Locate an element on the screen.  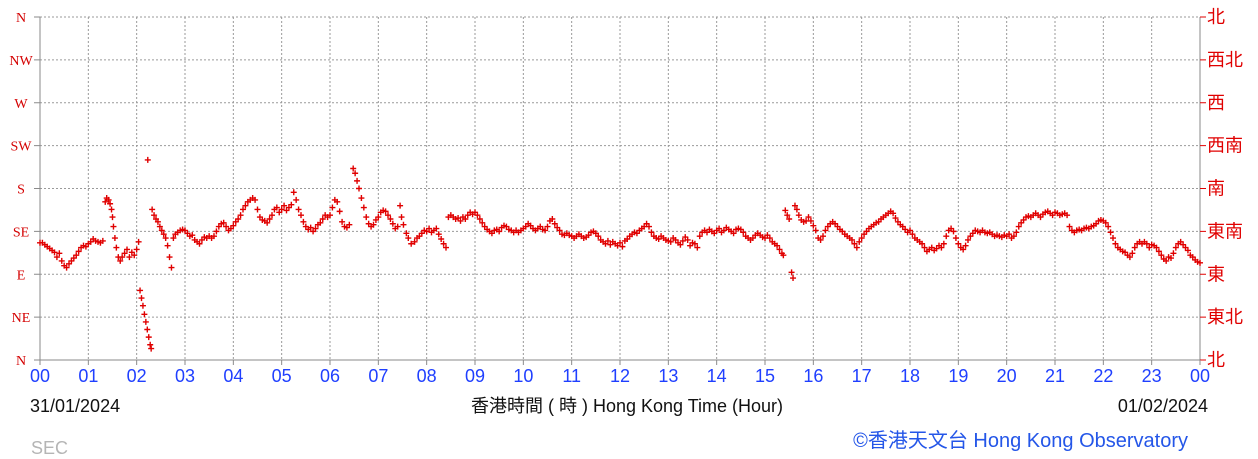
x-axis-title: 香港時間 ( 時 ) Hong Kong Time (Hour) is located at coordinates (627, 406).